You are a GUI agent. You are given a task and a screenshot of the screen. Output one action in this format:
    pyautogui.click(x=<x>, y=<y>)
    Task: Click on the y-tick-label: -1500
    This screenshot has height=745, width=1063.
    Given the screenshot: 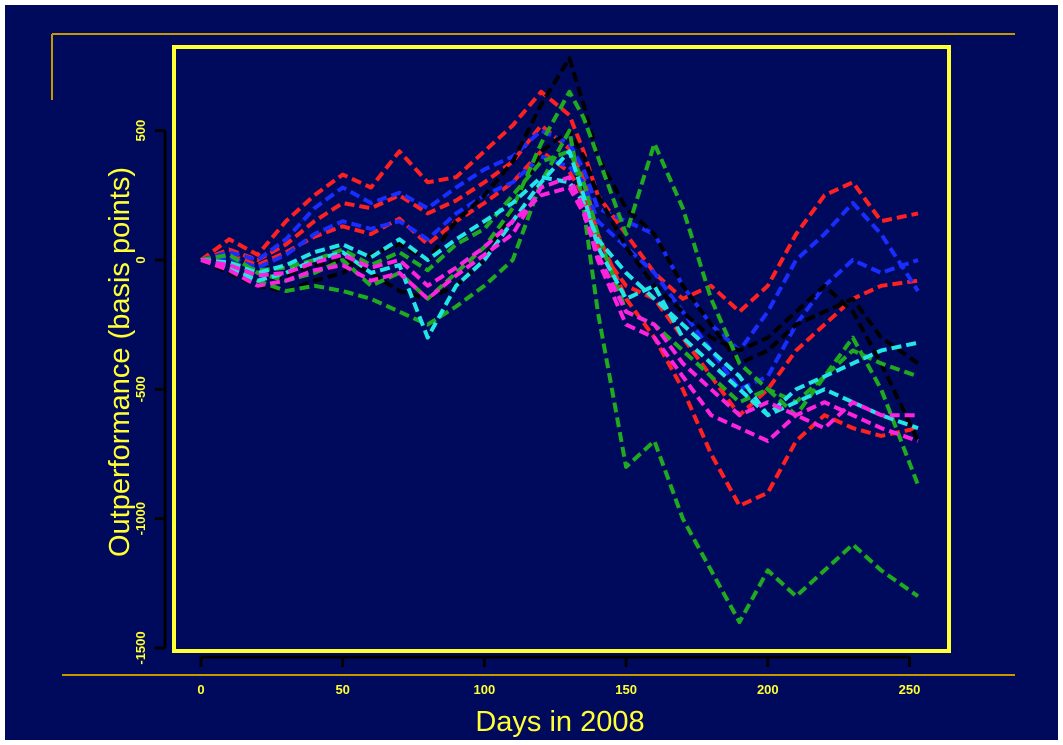 What is the action you would take?
    pyautogui.click(x=140, y=647)
    